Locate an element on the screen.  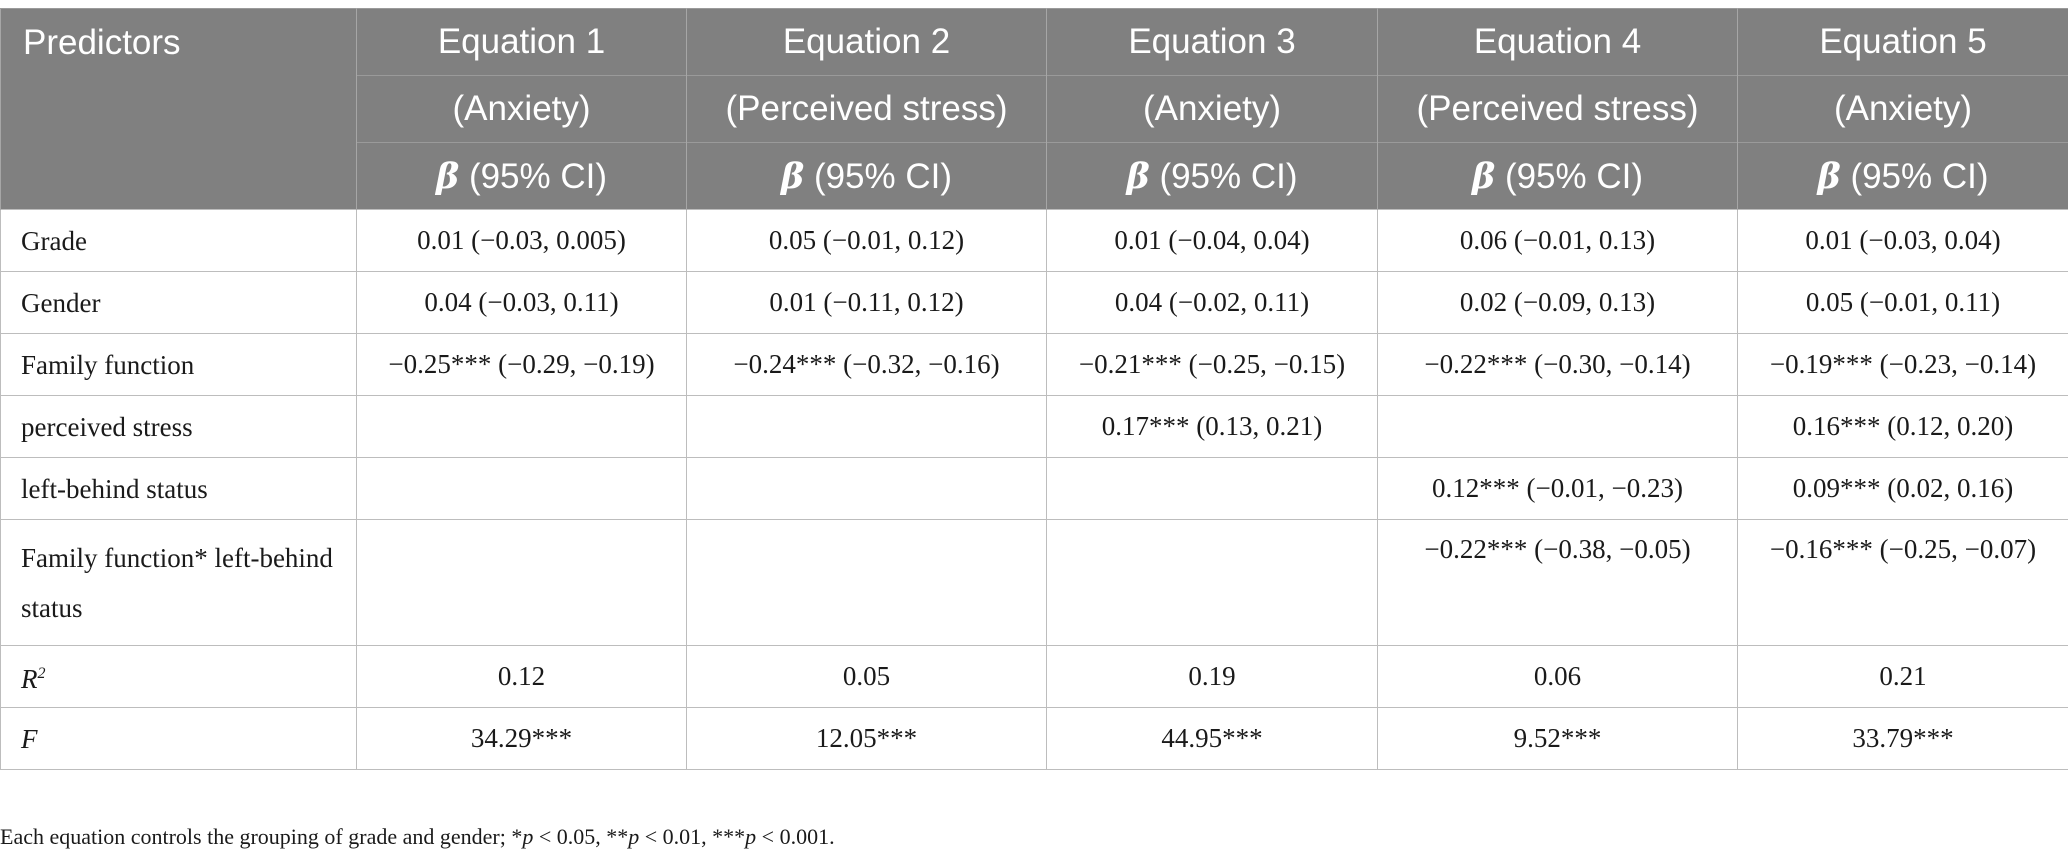
table-cell: −0.25*** (−0.29, −0.19) is located at coordinates (521, 364).